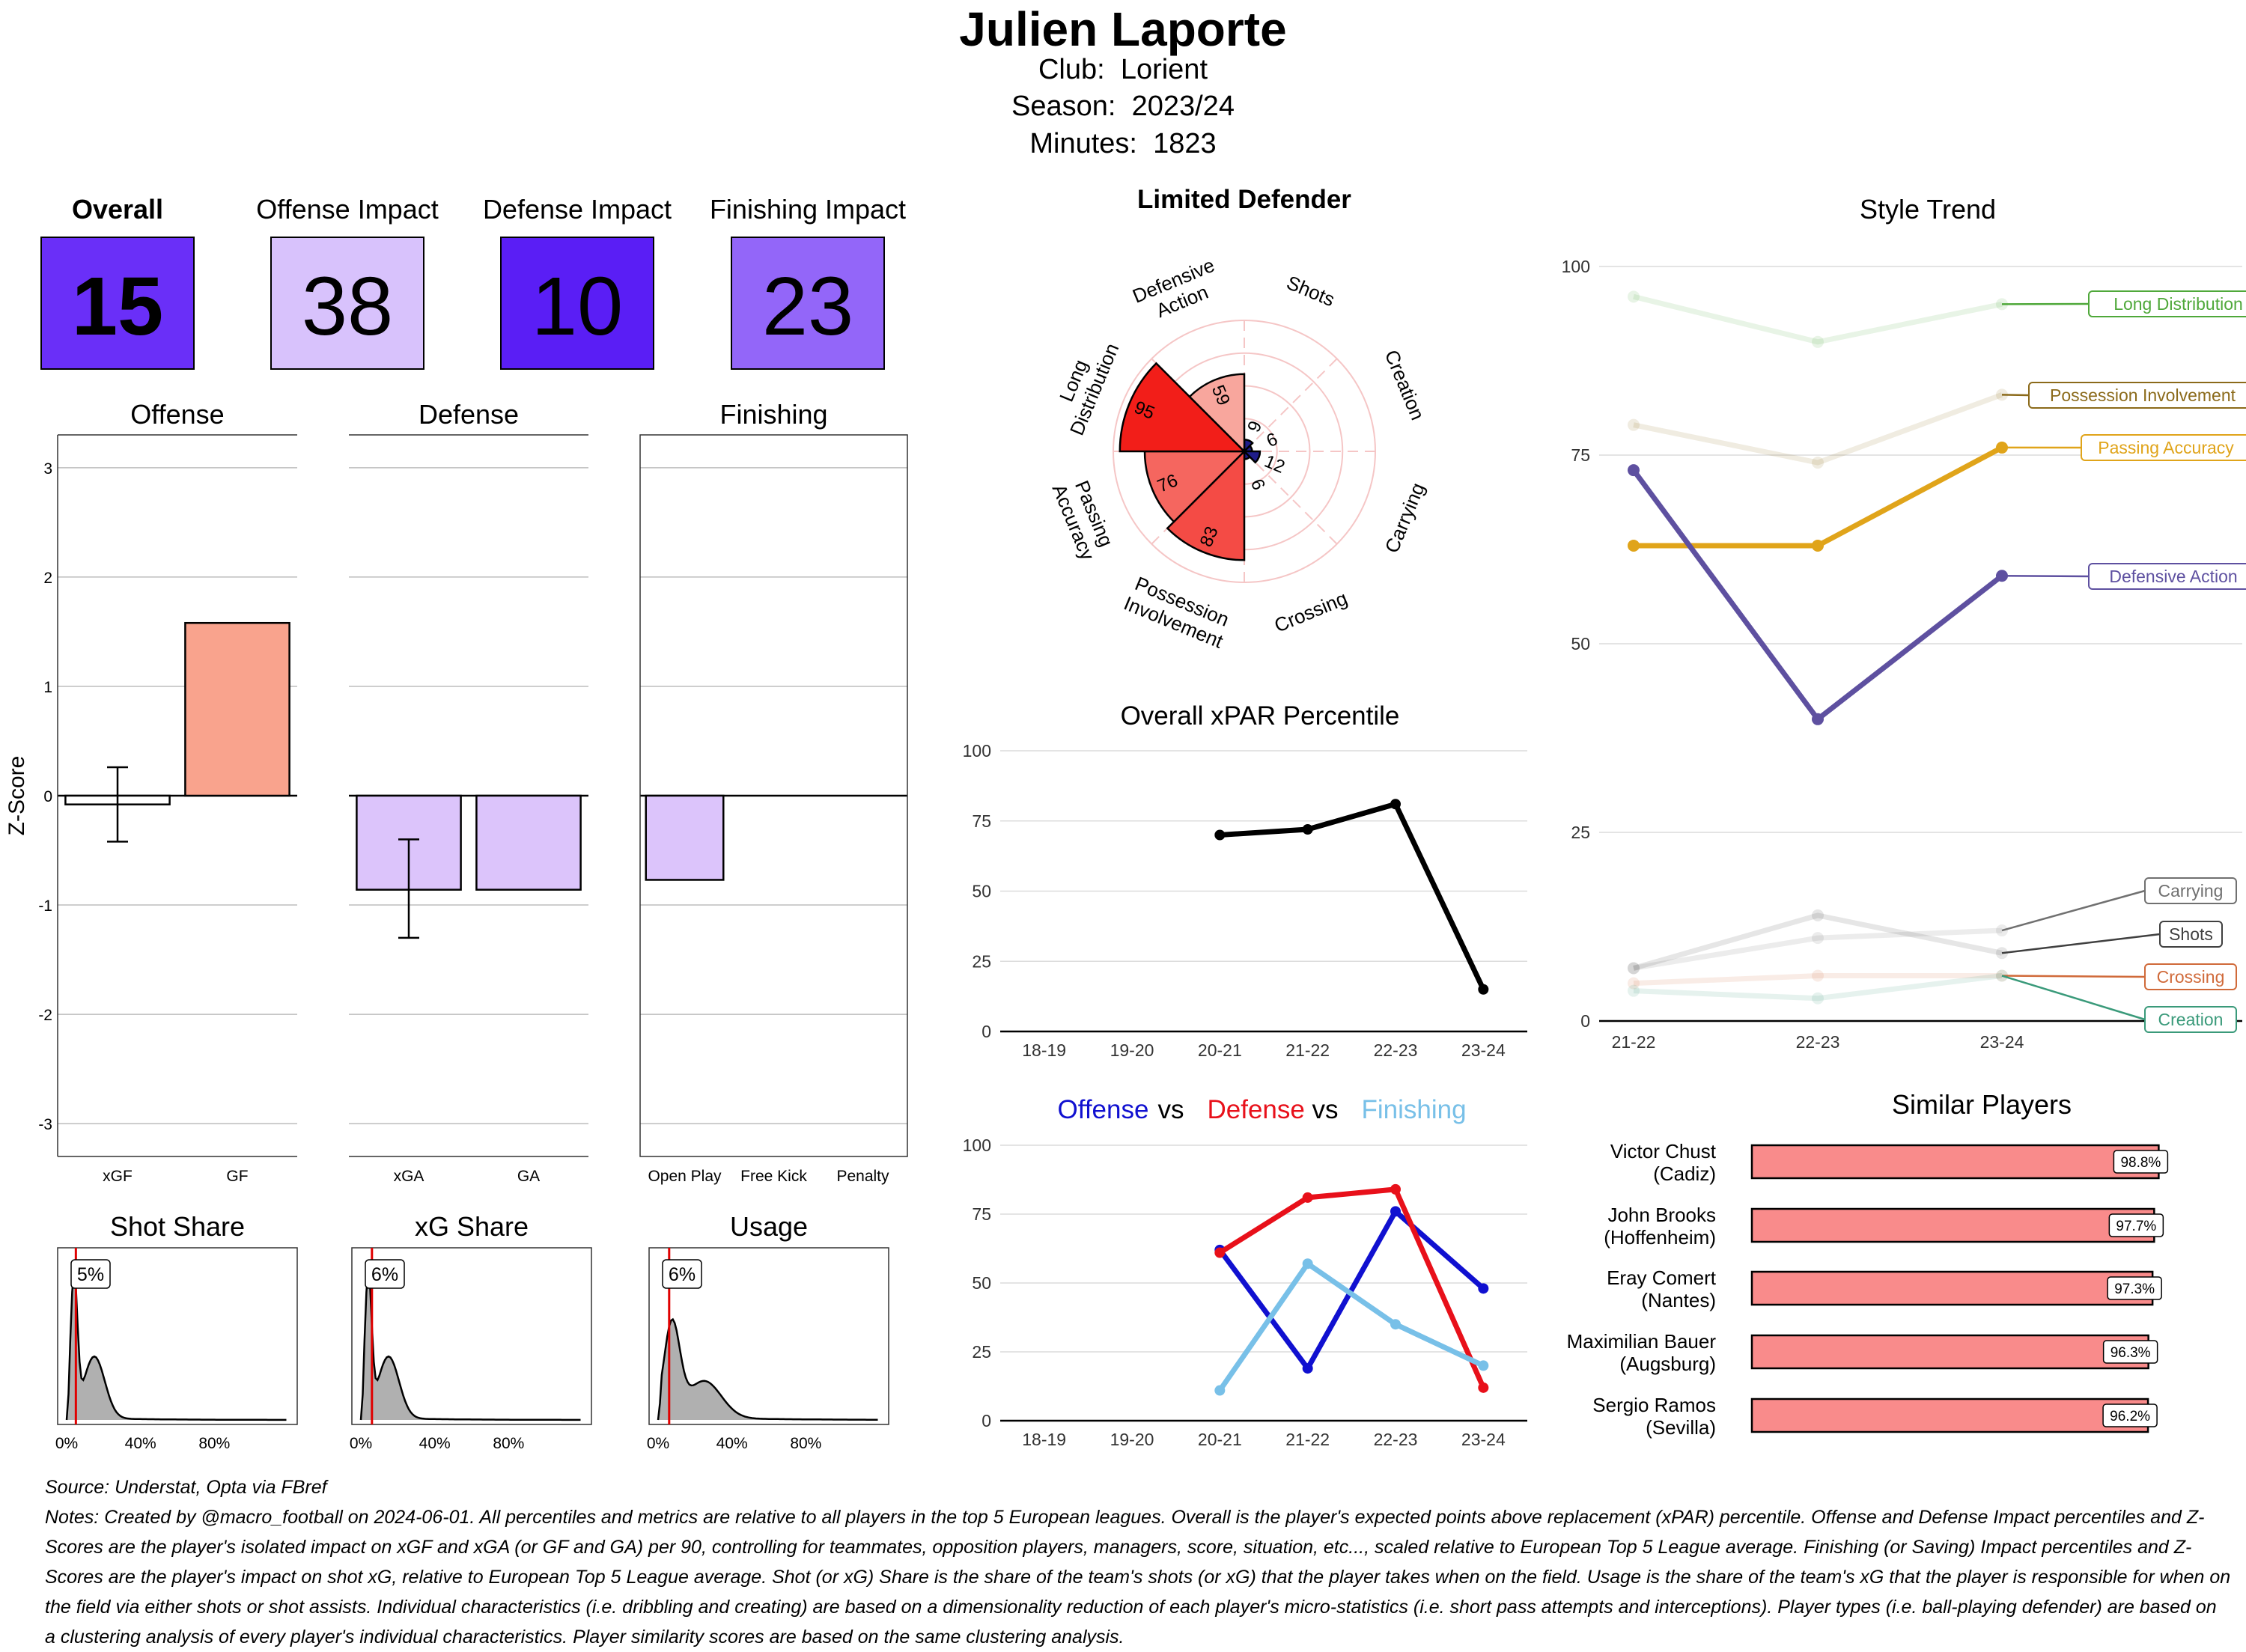 Image resolution: width=2246 pixels, height=1652 pixels. Describe the element at coordinates (1818, 976) in the screenshot. I see `style-point-crossing` at that location.